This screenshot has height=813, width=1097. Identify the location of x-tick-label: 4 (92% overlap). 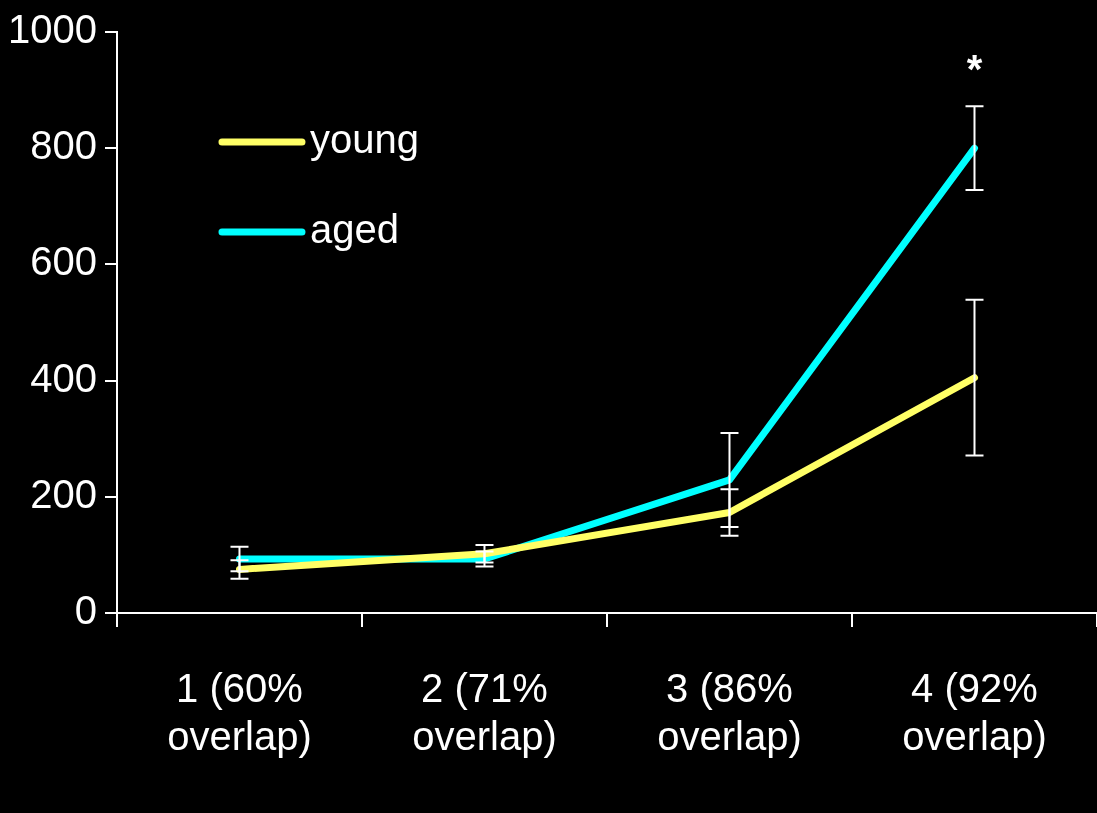
(974, 712).